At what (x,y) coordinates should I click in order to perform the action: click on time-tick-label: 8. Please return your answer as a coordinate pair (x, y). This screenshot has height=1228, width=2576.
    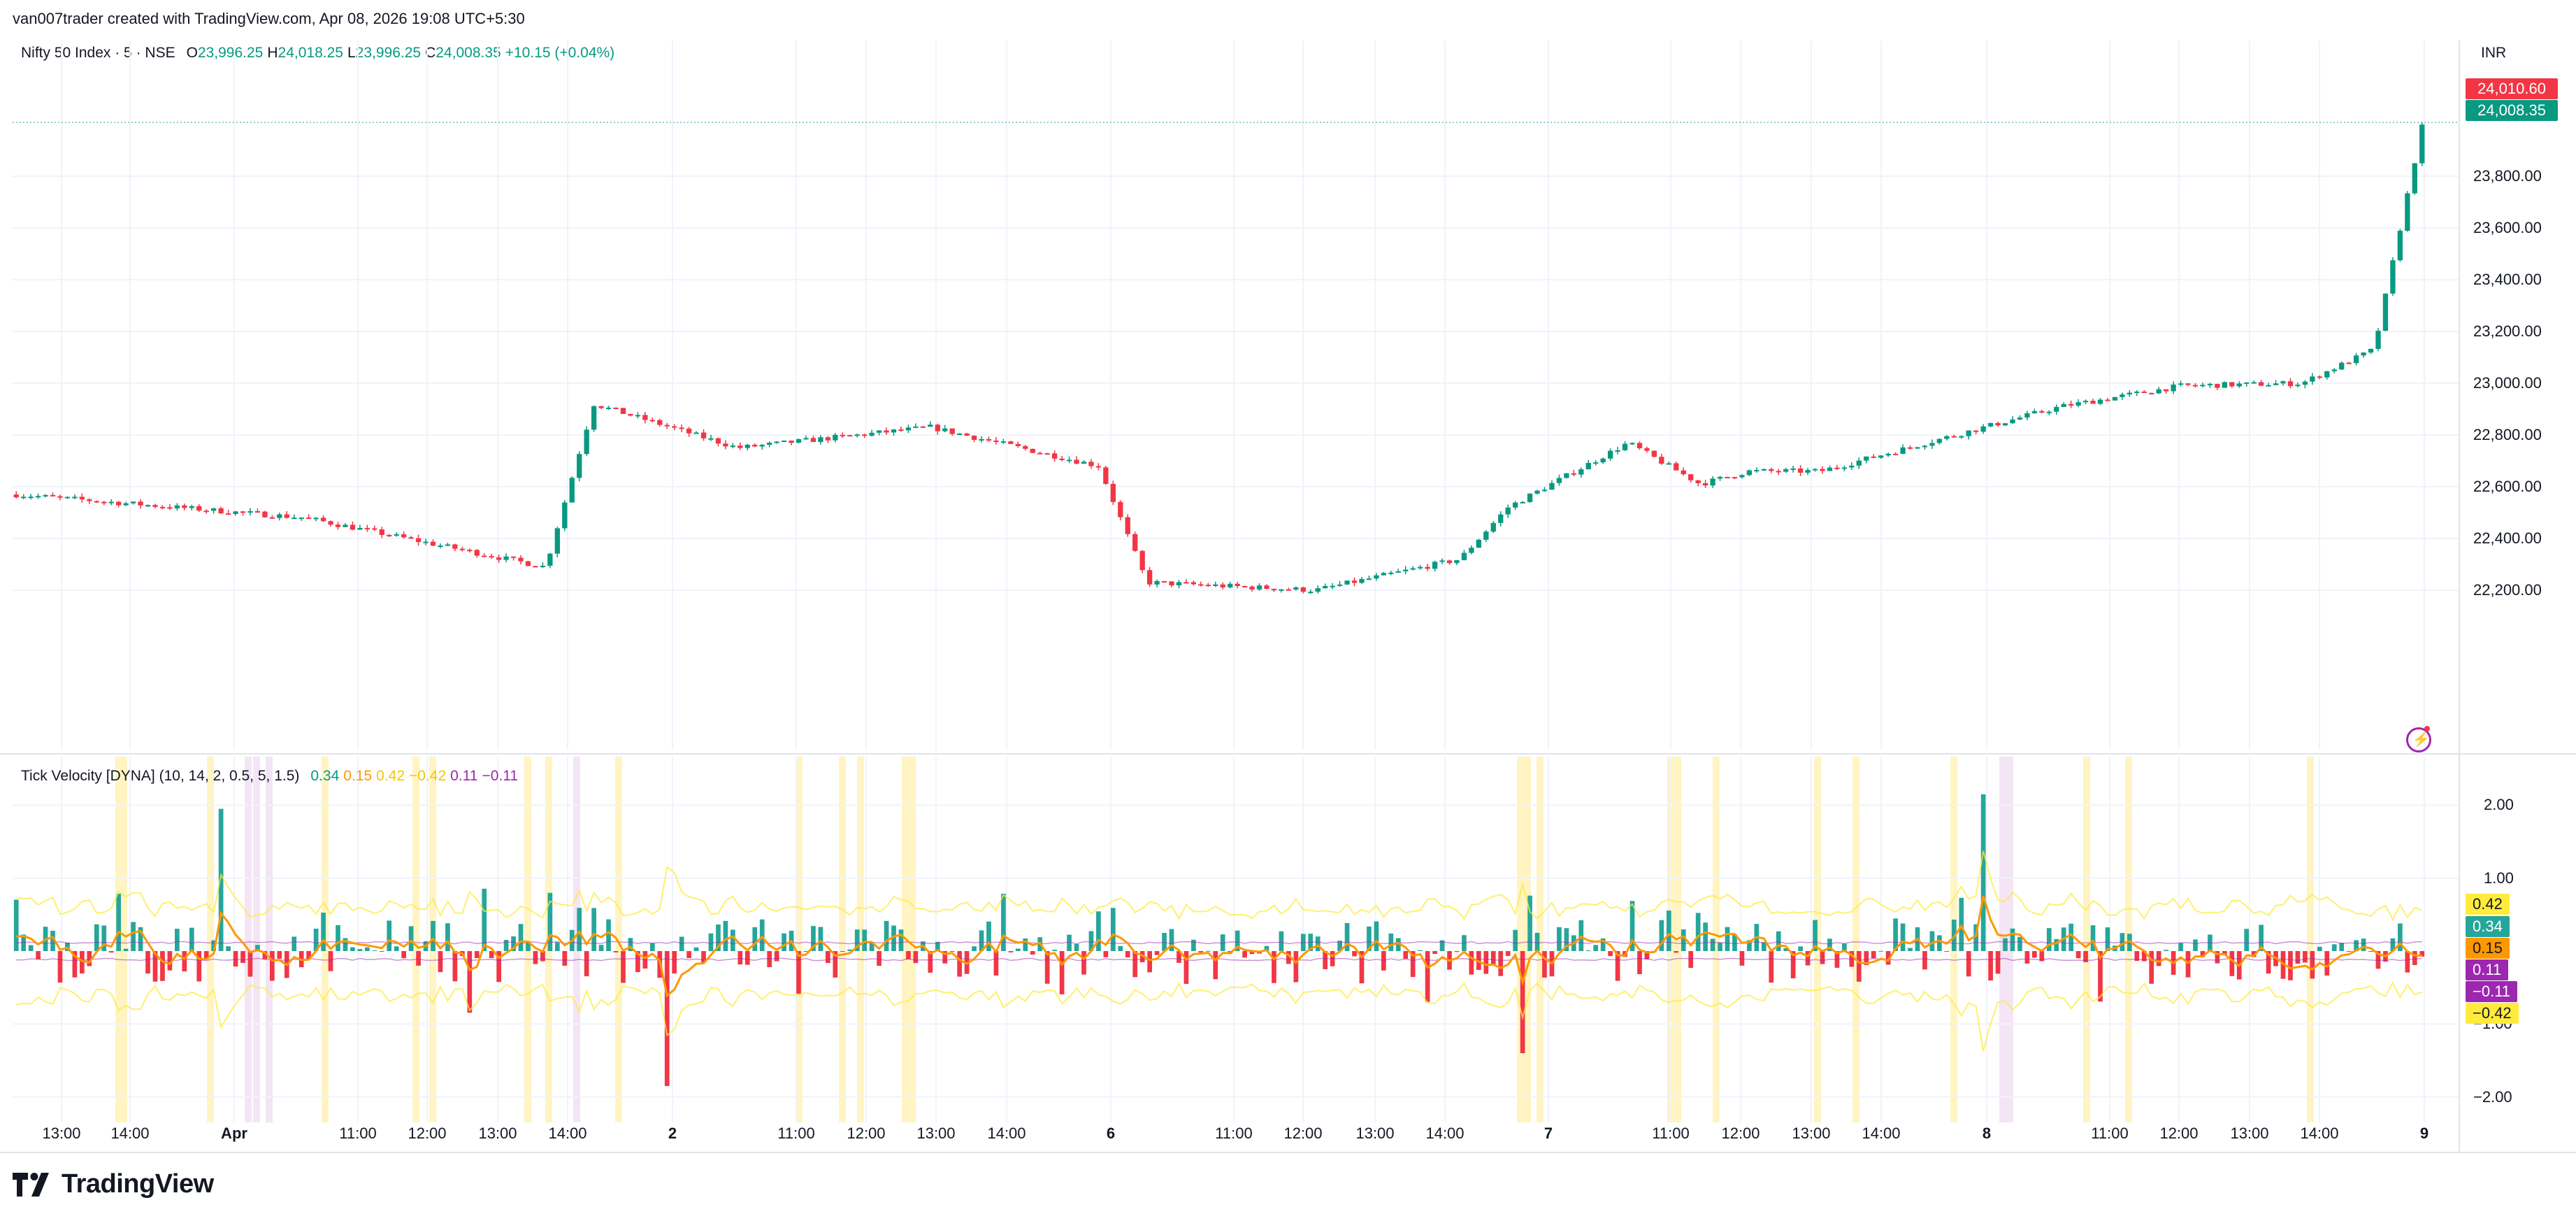
    Looking at the image, I should click on (1987, 1133).